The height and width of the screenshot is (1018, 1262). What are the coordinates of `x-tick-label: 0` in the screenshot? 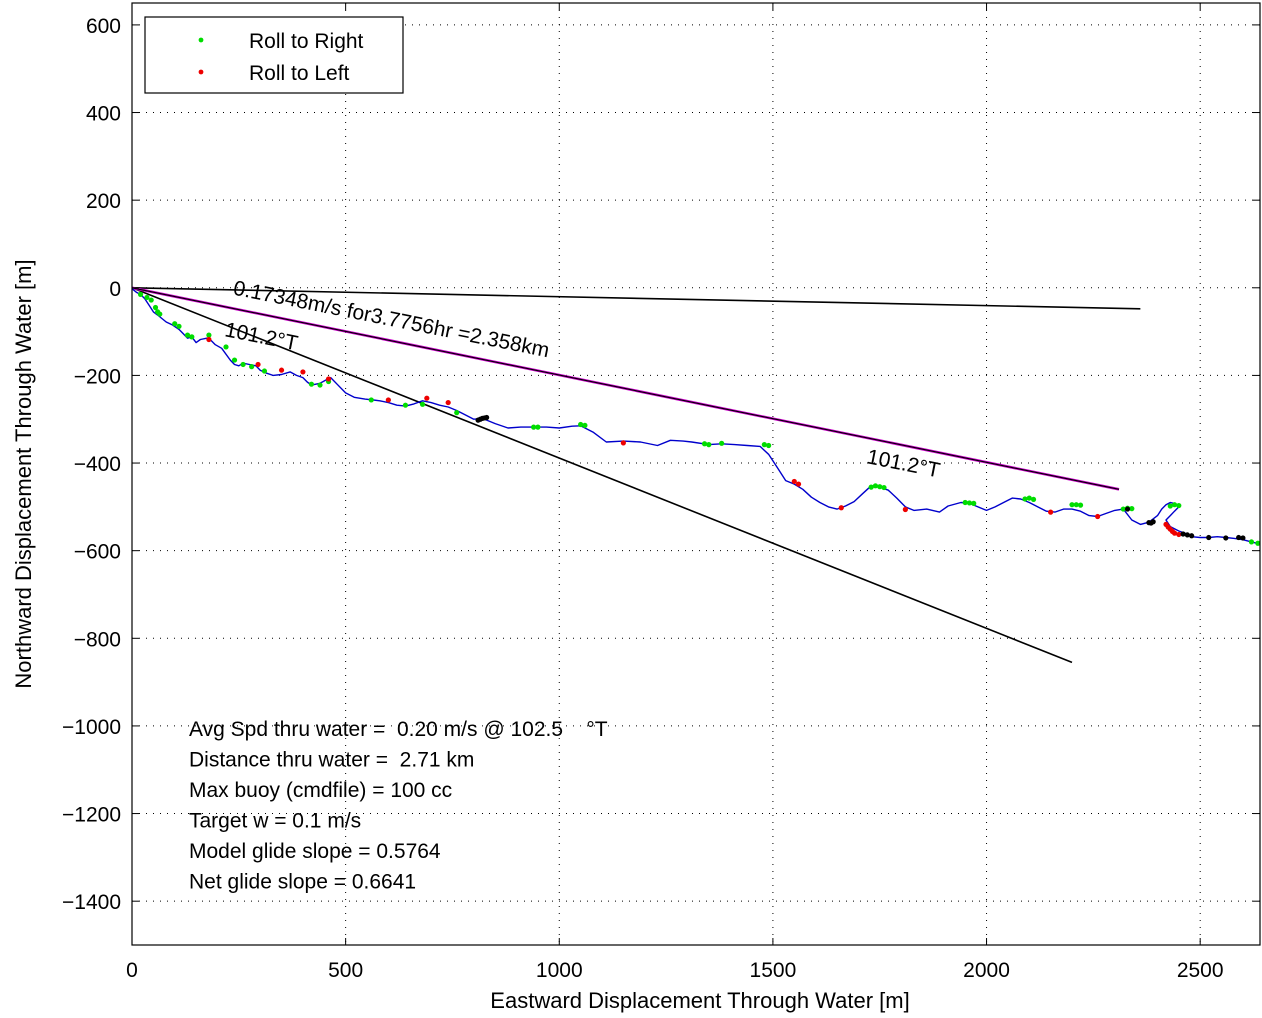 It's located at (132, 970).